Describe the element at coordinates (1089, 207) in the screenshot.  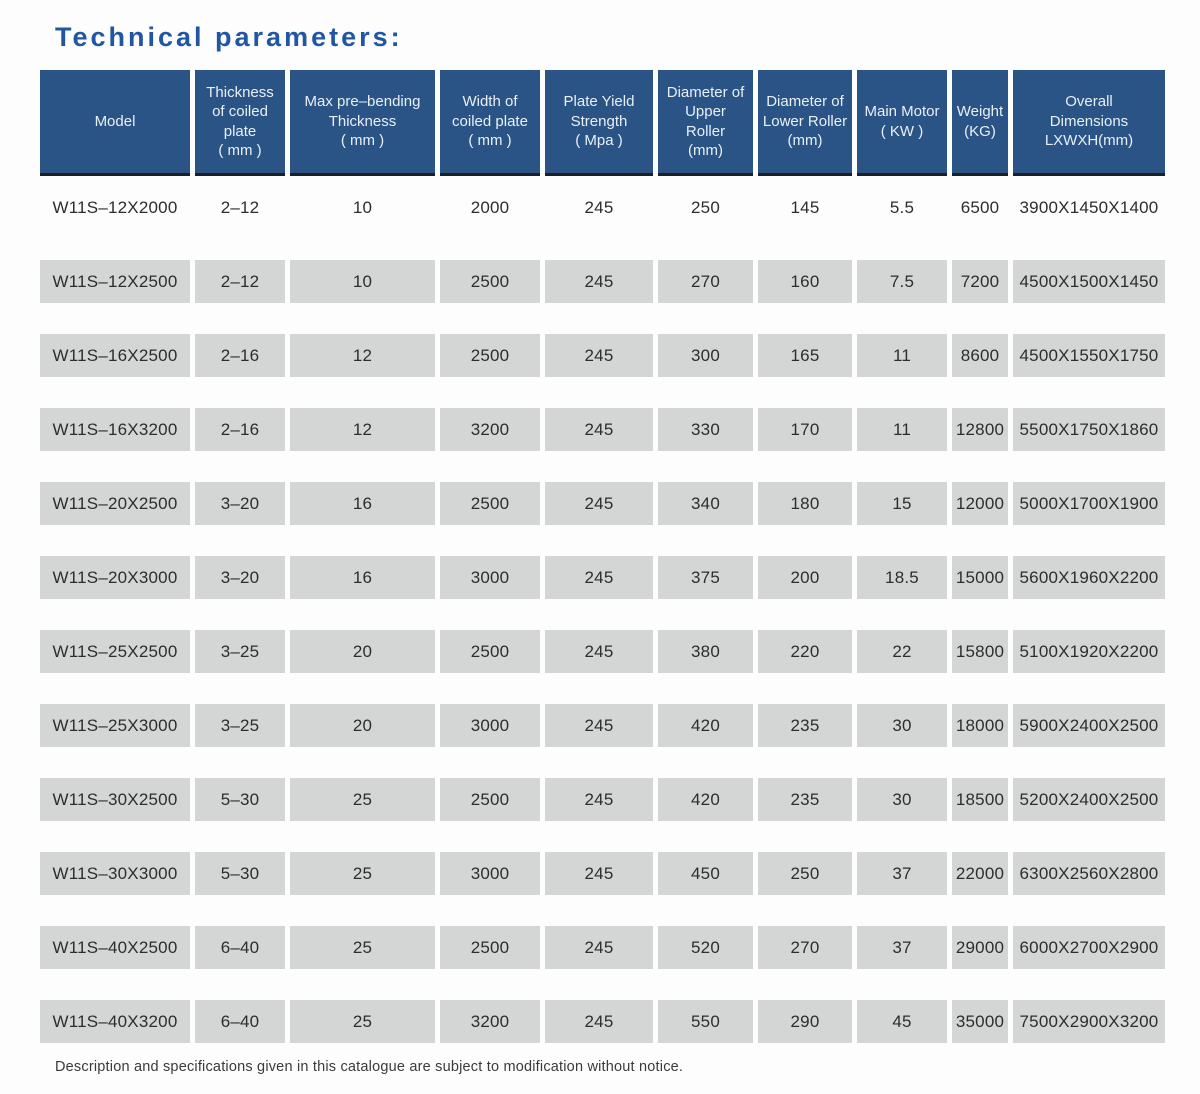
I see `table-cell: 3900X1450X1400` at that location.